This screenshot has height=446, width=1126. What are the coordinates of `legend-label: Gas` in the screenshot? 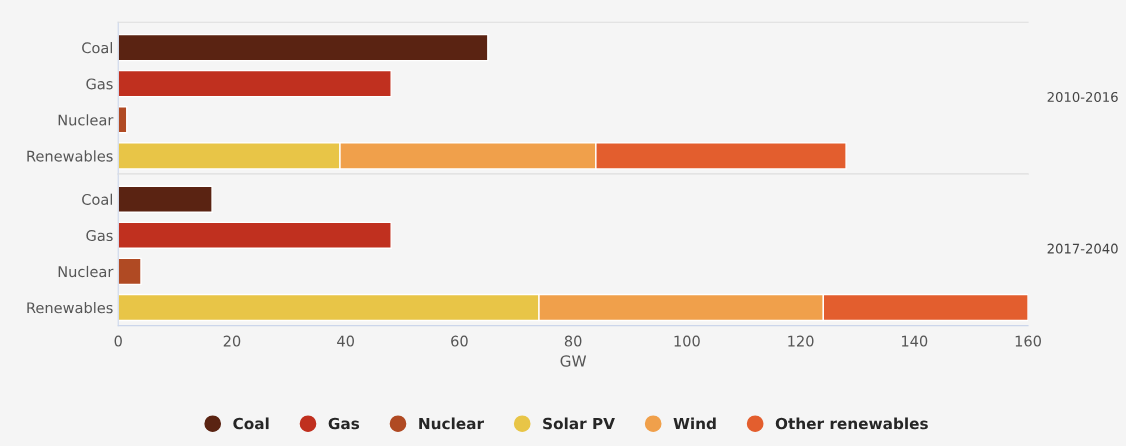 It's located at (344, 423).